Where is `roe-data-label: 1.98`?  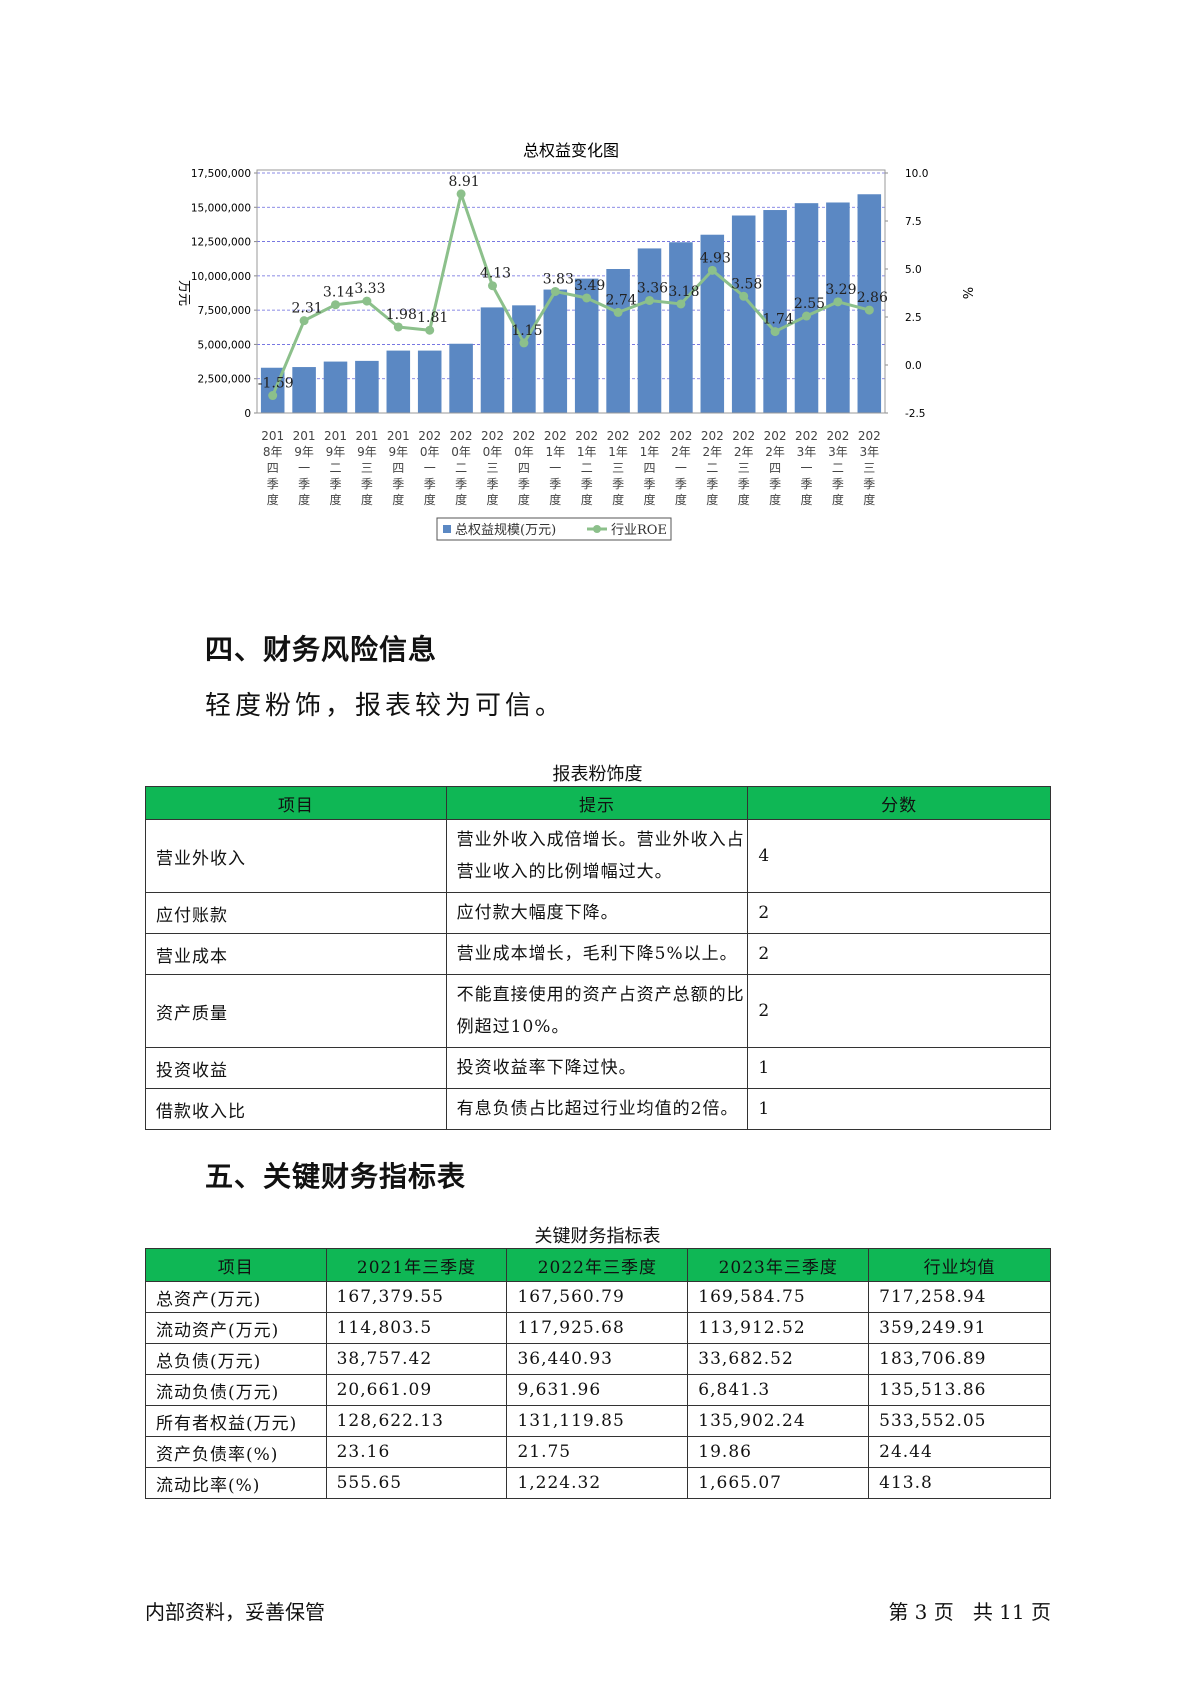
roe-data-label: 1.98 is located at coordinates (401, 315).